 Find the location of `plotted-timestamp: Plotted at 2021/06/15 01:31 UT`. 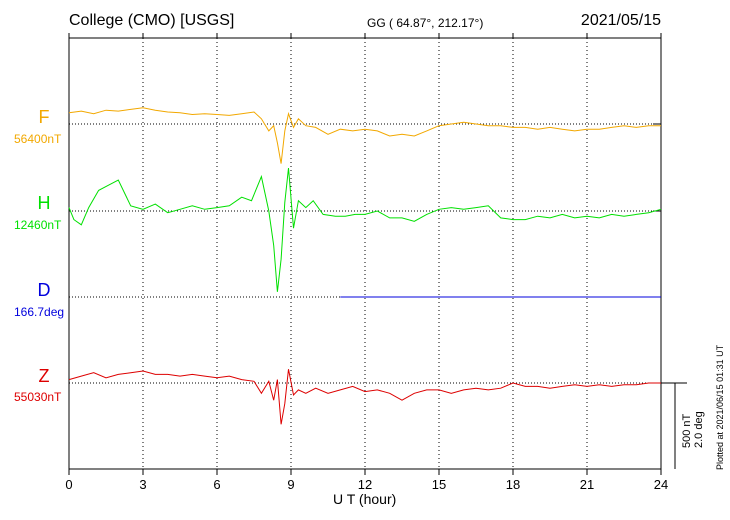

plotted-timestamp: Plotted at 2021/06/15 01:31 UT is located at coordinates (720, 407).